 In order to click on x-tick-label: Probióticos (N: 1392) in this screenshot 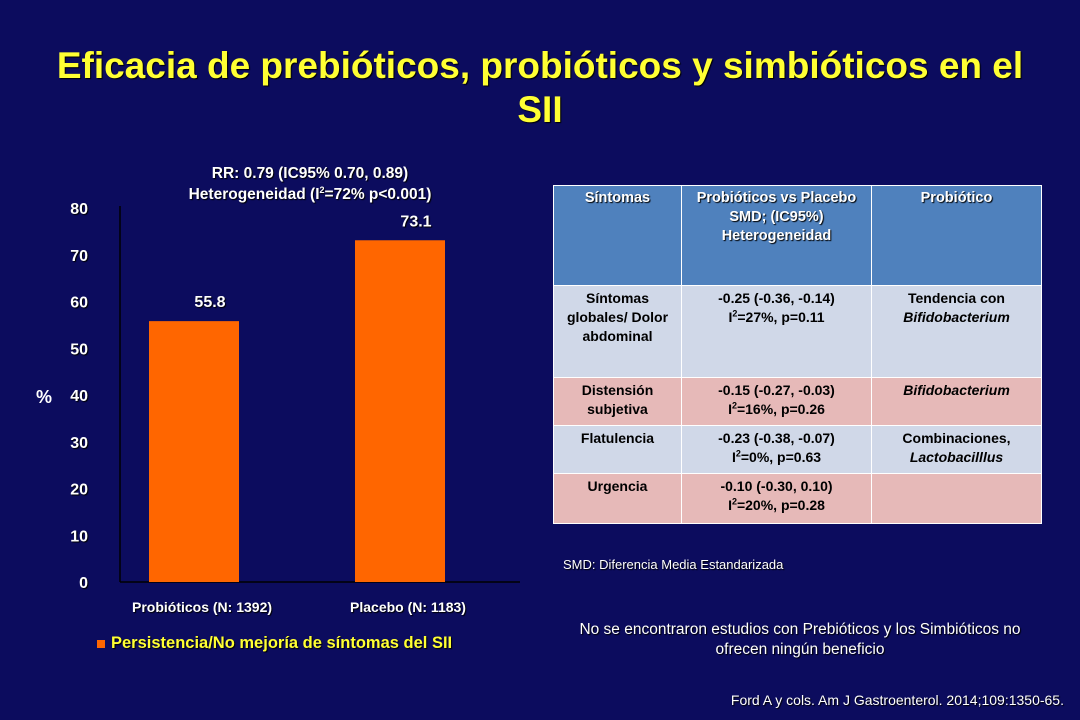, I will do `click(202, 607)`.